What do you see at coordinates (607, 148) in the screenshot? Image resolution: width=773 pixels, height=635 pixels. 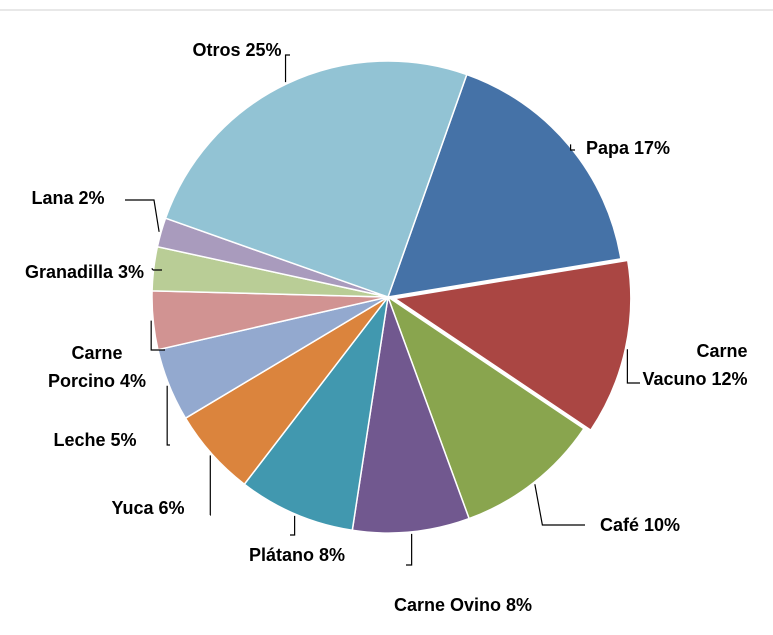 I see `category-name: Papa` at bounding box center [607, 148].